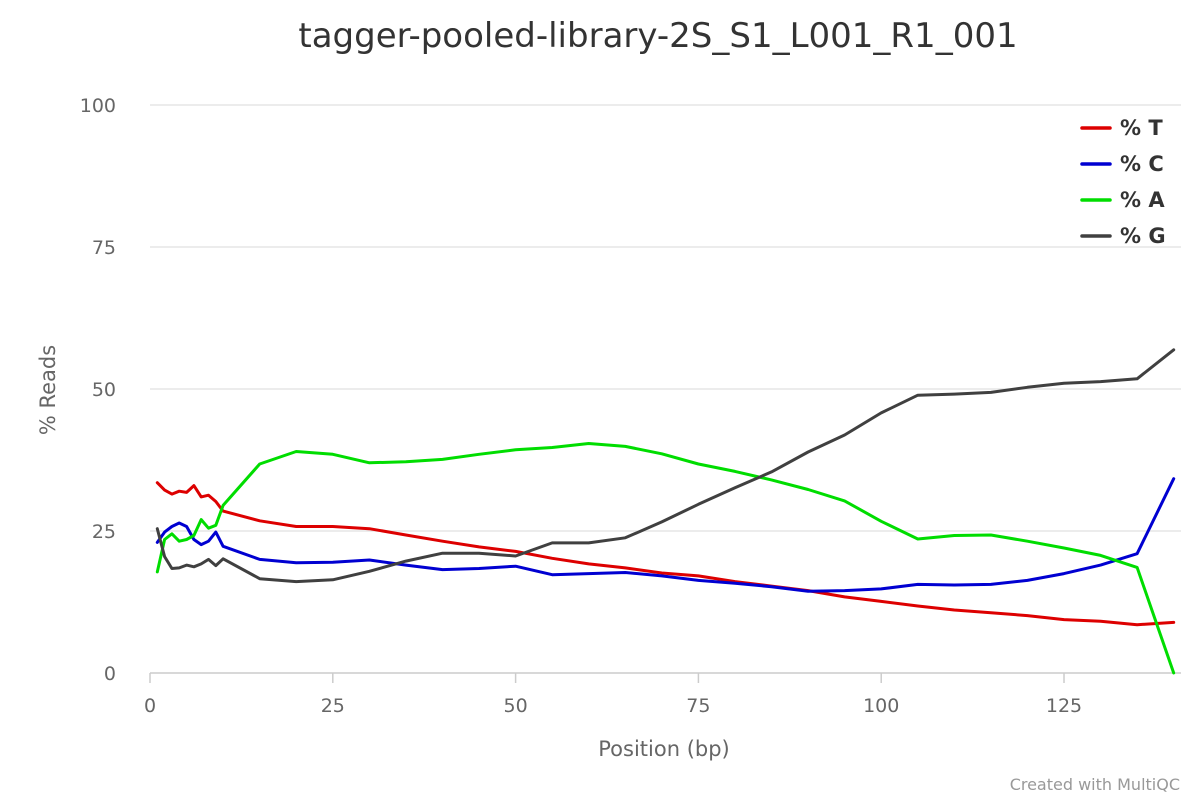 Image resolution: width=1200 pixels, height=800 pixels. I want to click on x-tick-label: 0, so click(150, 706).